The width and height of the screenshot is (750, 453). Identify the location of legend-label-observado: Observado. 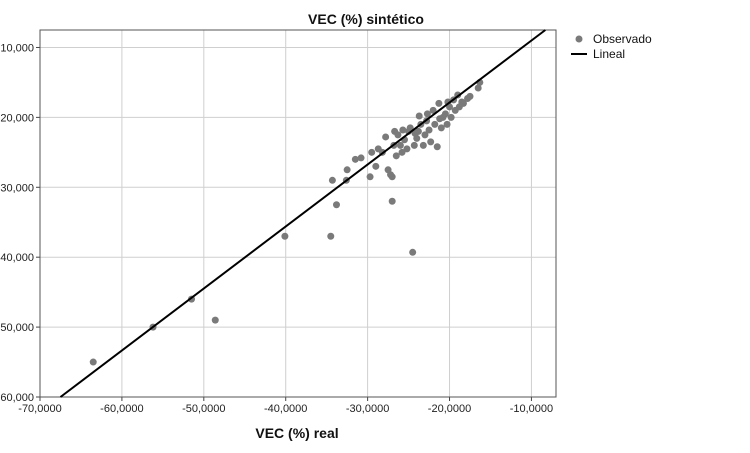
(622, 39).